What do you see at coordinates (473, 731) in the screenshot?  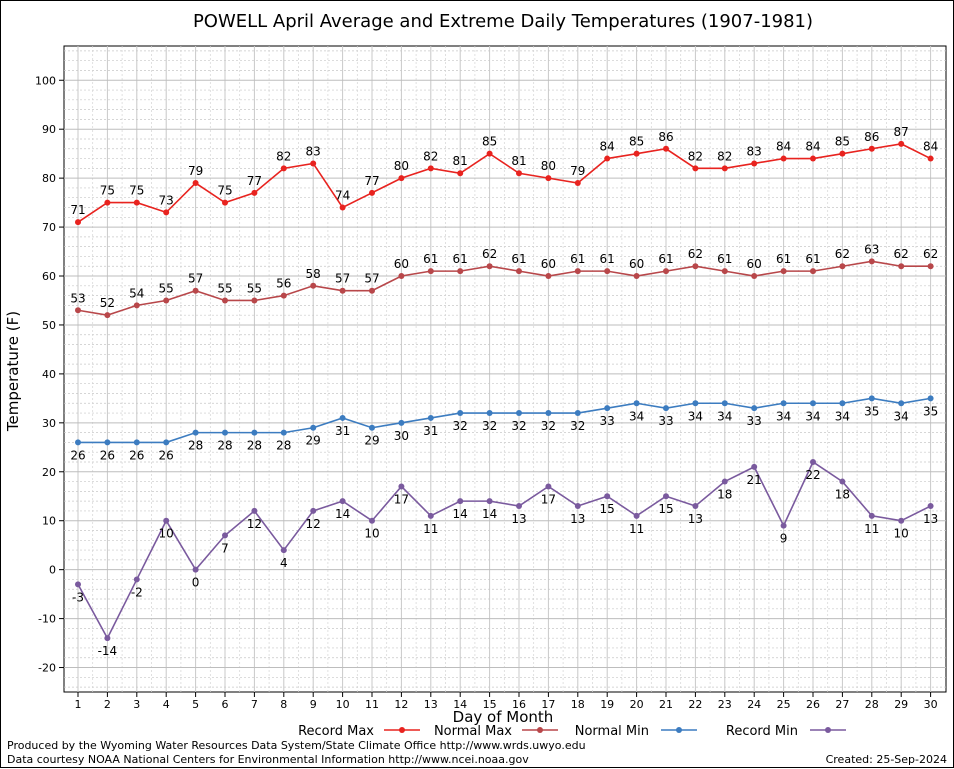 I see `legend-label-normal-max: Normal Max` at bounding box center [473, 731].